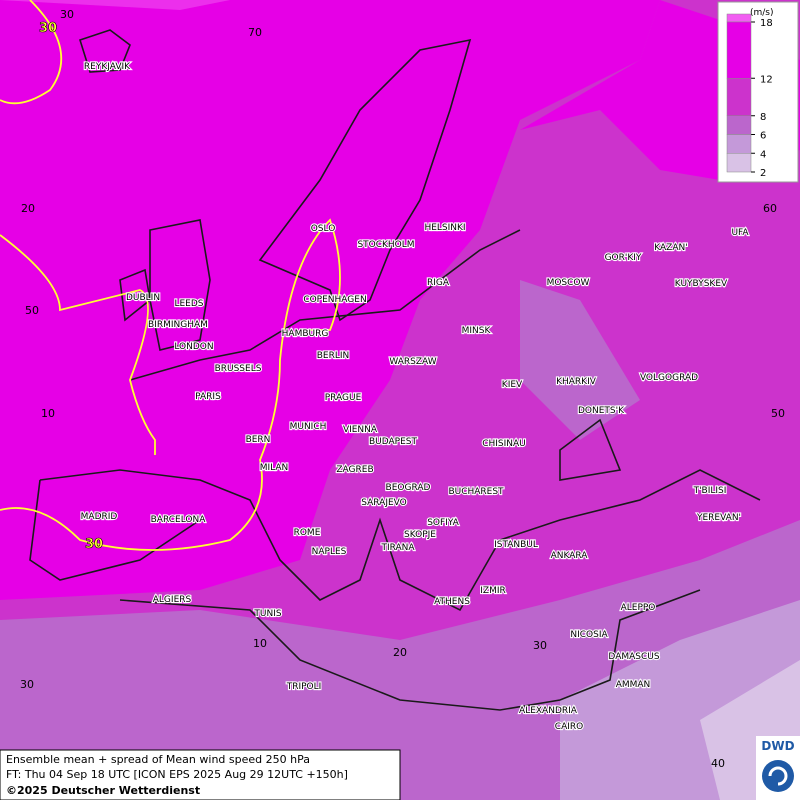 The image size is (800, 804). What do you see at coordinates (638, 608) in the screenshot?
I see `city-label: ALEPPO` at bounding box center [638, 608].